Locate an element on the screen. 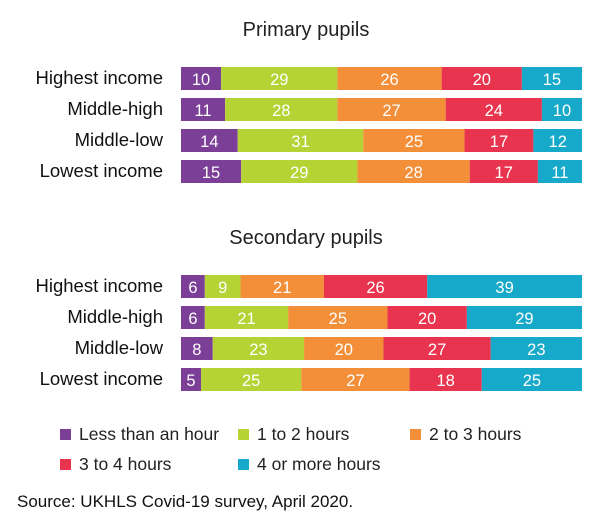 The width and height of the screenshot is (600, 527). data-label: 14 is located at coordinates (209, 142).